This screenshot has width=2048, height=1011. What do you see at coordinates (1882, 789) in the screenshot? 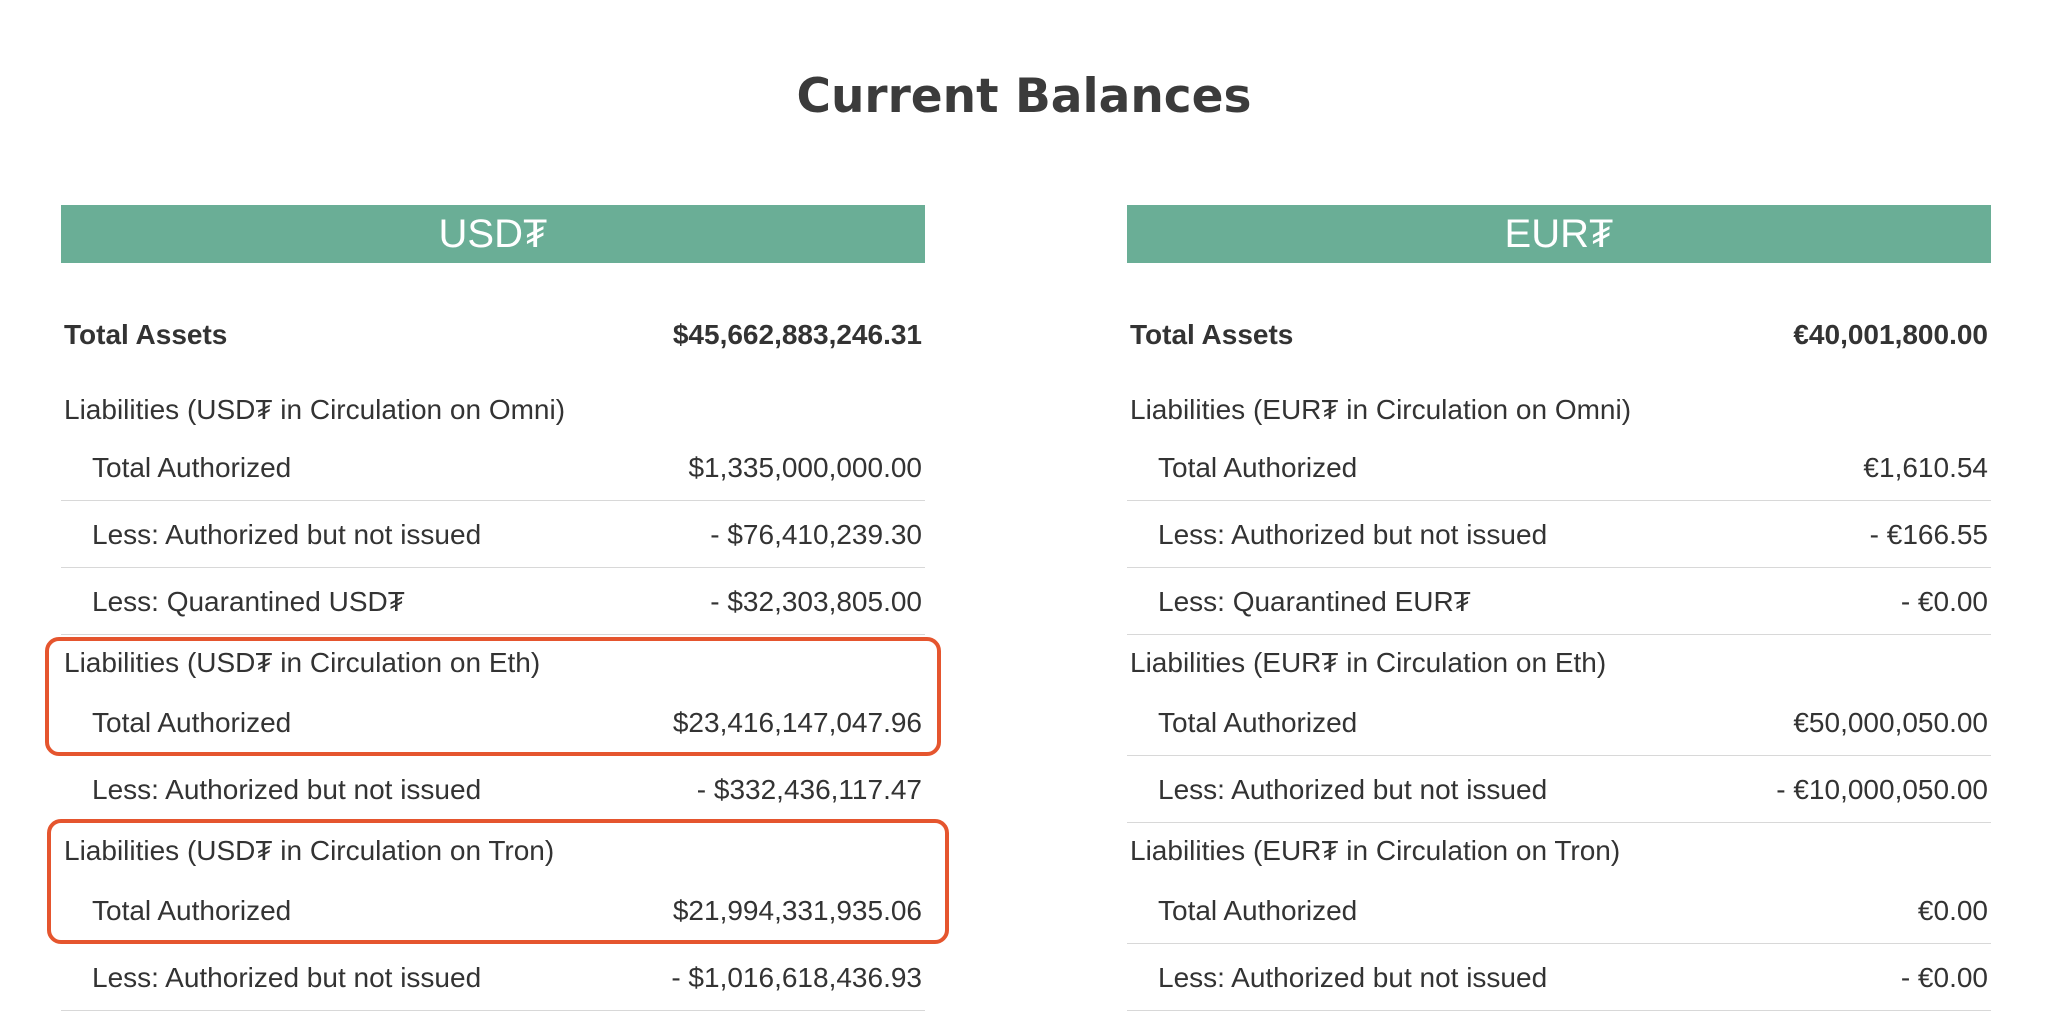
I see `eurt-eth-not-issued-value: - €10,000,050.00` at bounding box center [1882, 789].